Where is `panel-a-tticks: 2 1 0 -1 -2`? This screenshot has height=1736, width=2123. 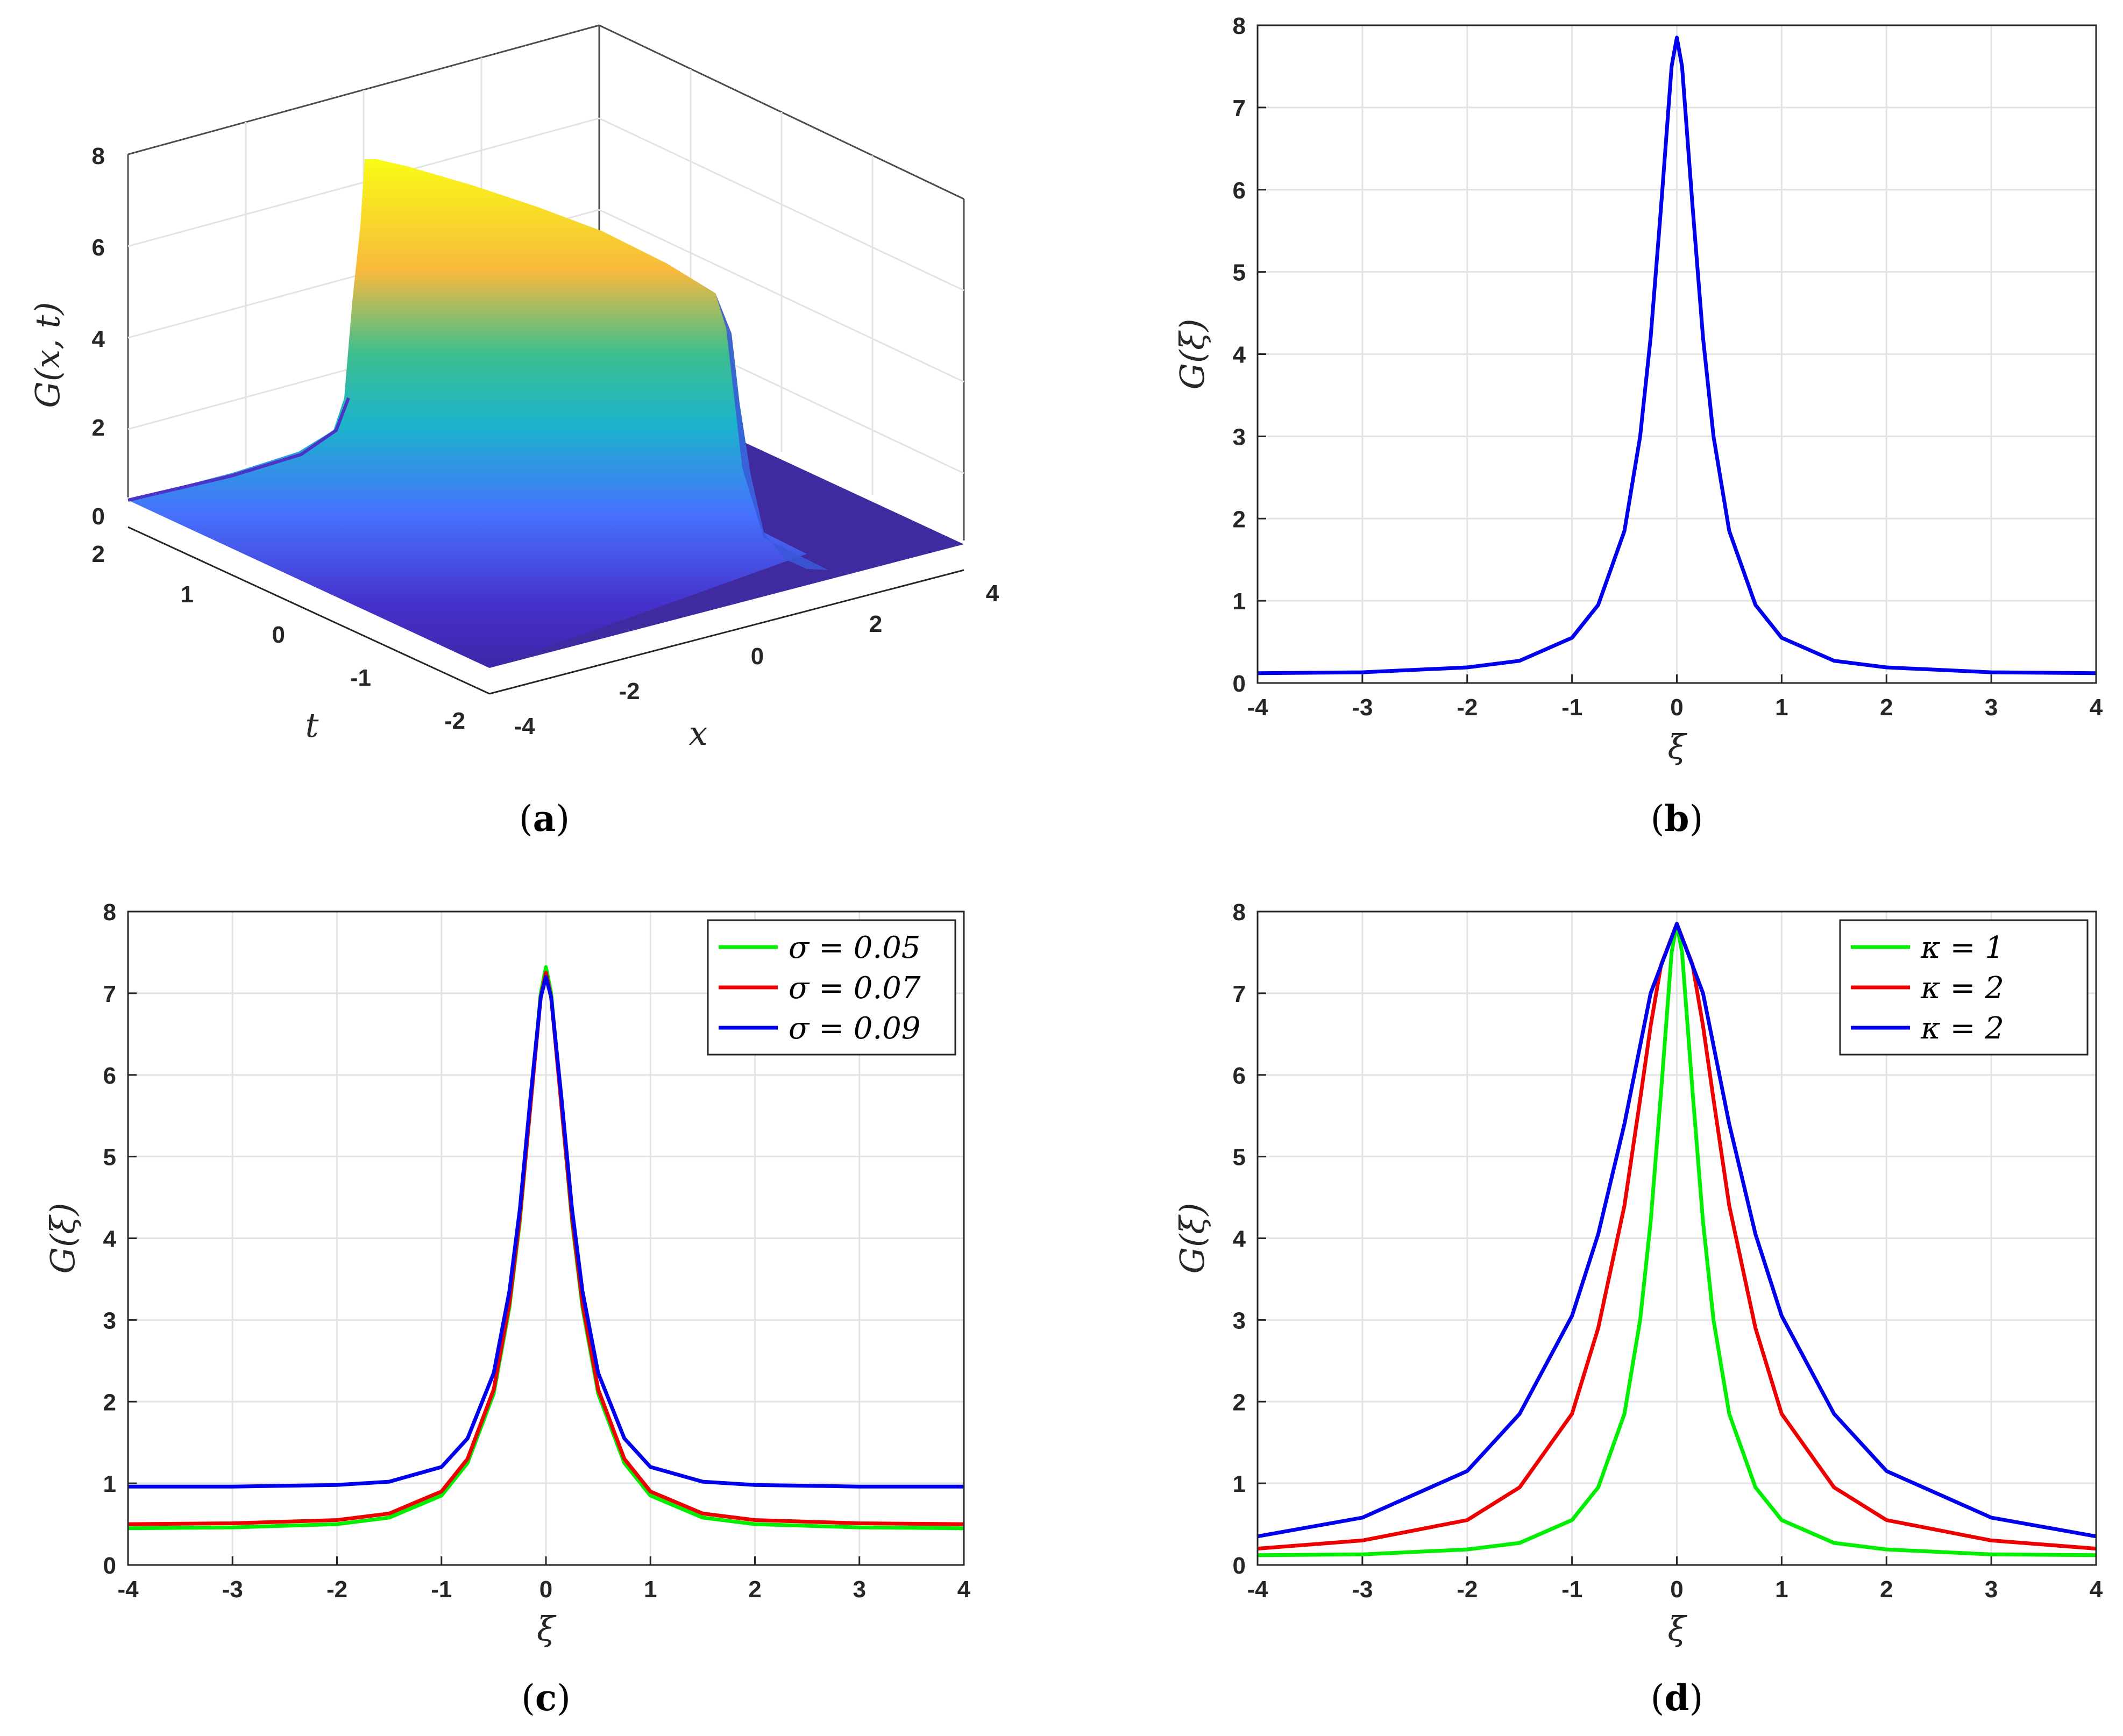
panel-a-tticks: 2 1 0 -1 -2 is located at coordinates (278, 637).